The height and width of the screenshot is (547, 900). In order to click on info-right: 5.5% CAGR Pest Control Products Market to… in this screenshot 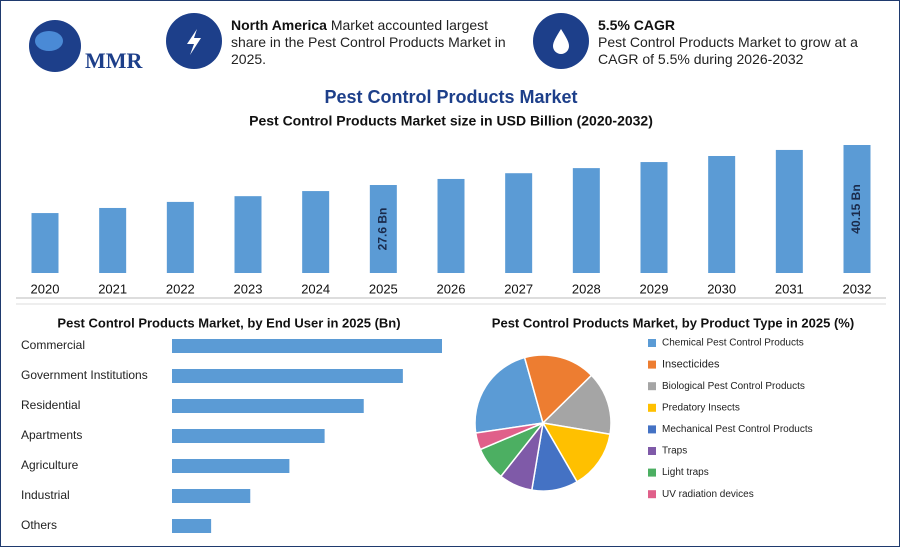, I will do `click(743, 42)`.